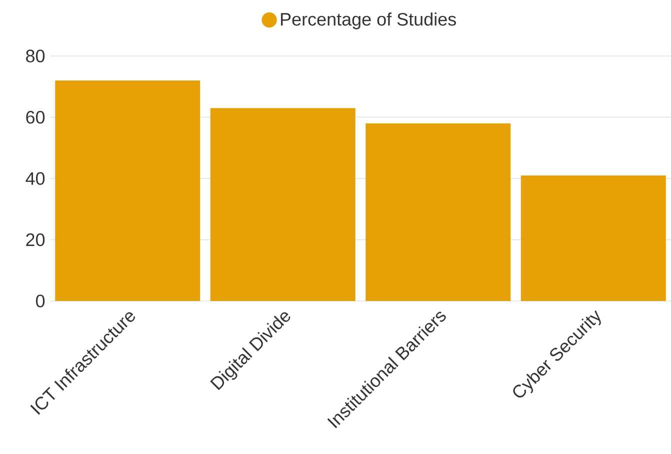 Image resolution: width=671 pixels, height=454 pixels. I want to click on y-tick-label: 60, so click(35, 117).